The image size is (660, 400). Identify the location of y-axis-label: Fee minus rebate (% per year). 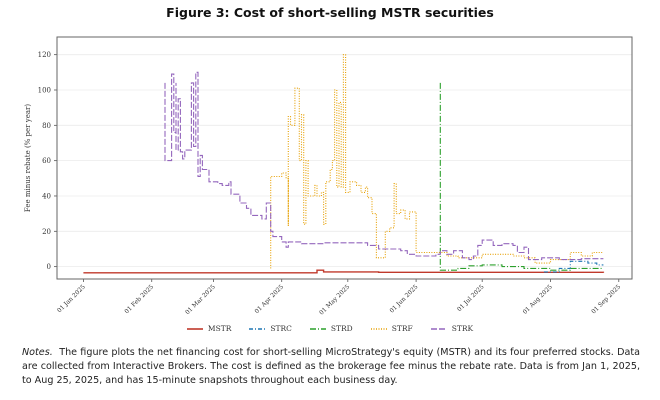
(28, 158).